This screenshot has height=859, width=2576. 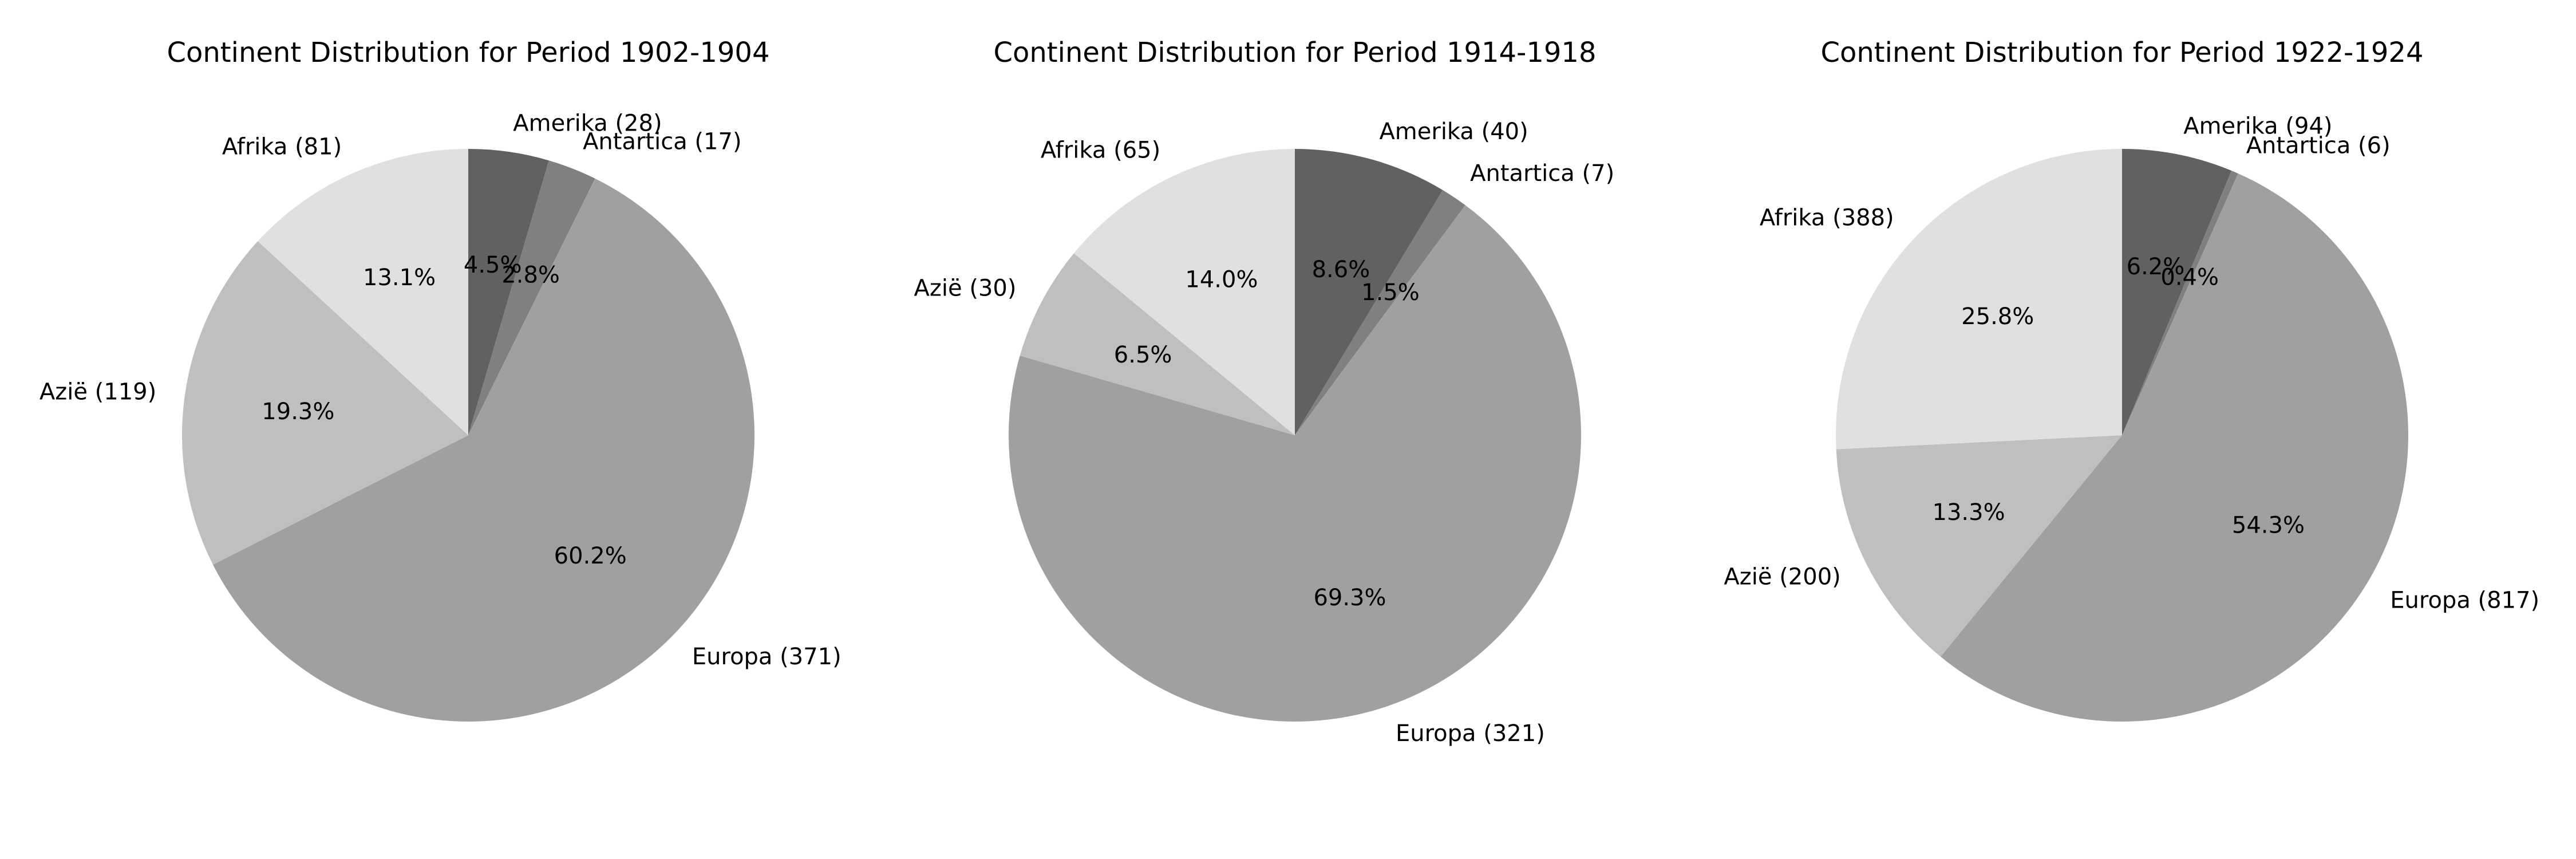 What do you see at coordinates (2268, 525) in the screenshot?
I see `percent-label: 54.3%` at bounding box center [2268, 525].